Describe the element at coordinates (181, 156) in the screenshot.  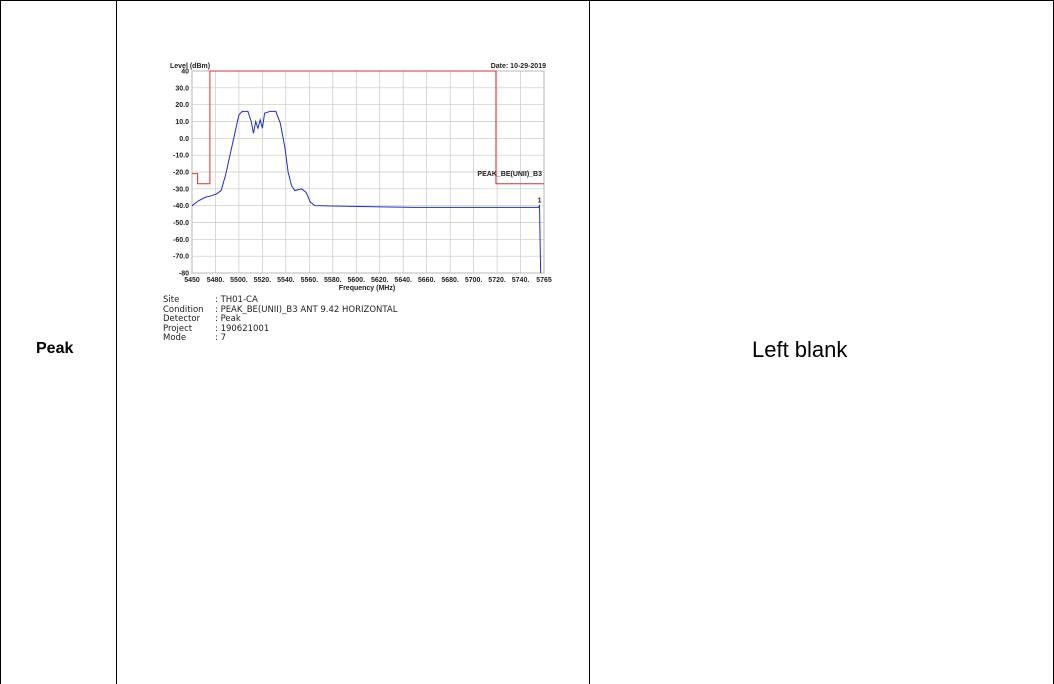
I see `y-tick-label: -10.0` at that location.